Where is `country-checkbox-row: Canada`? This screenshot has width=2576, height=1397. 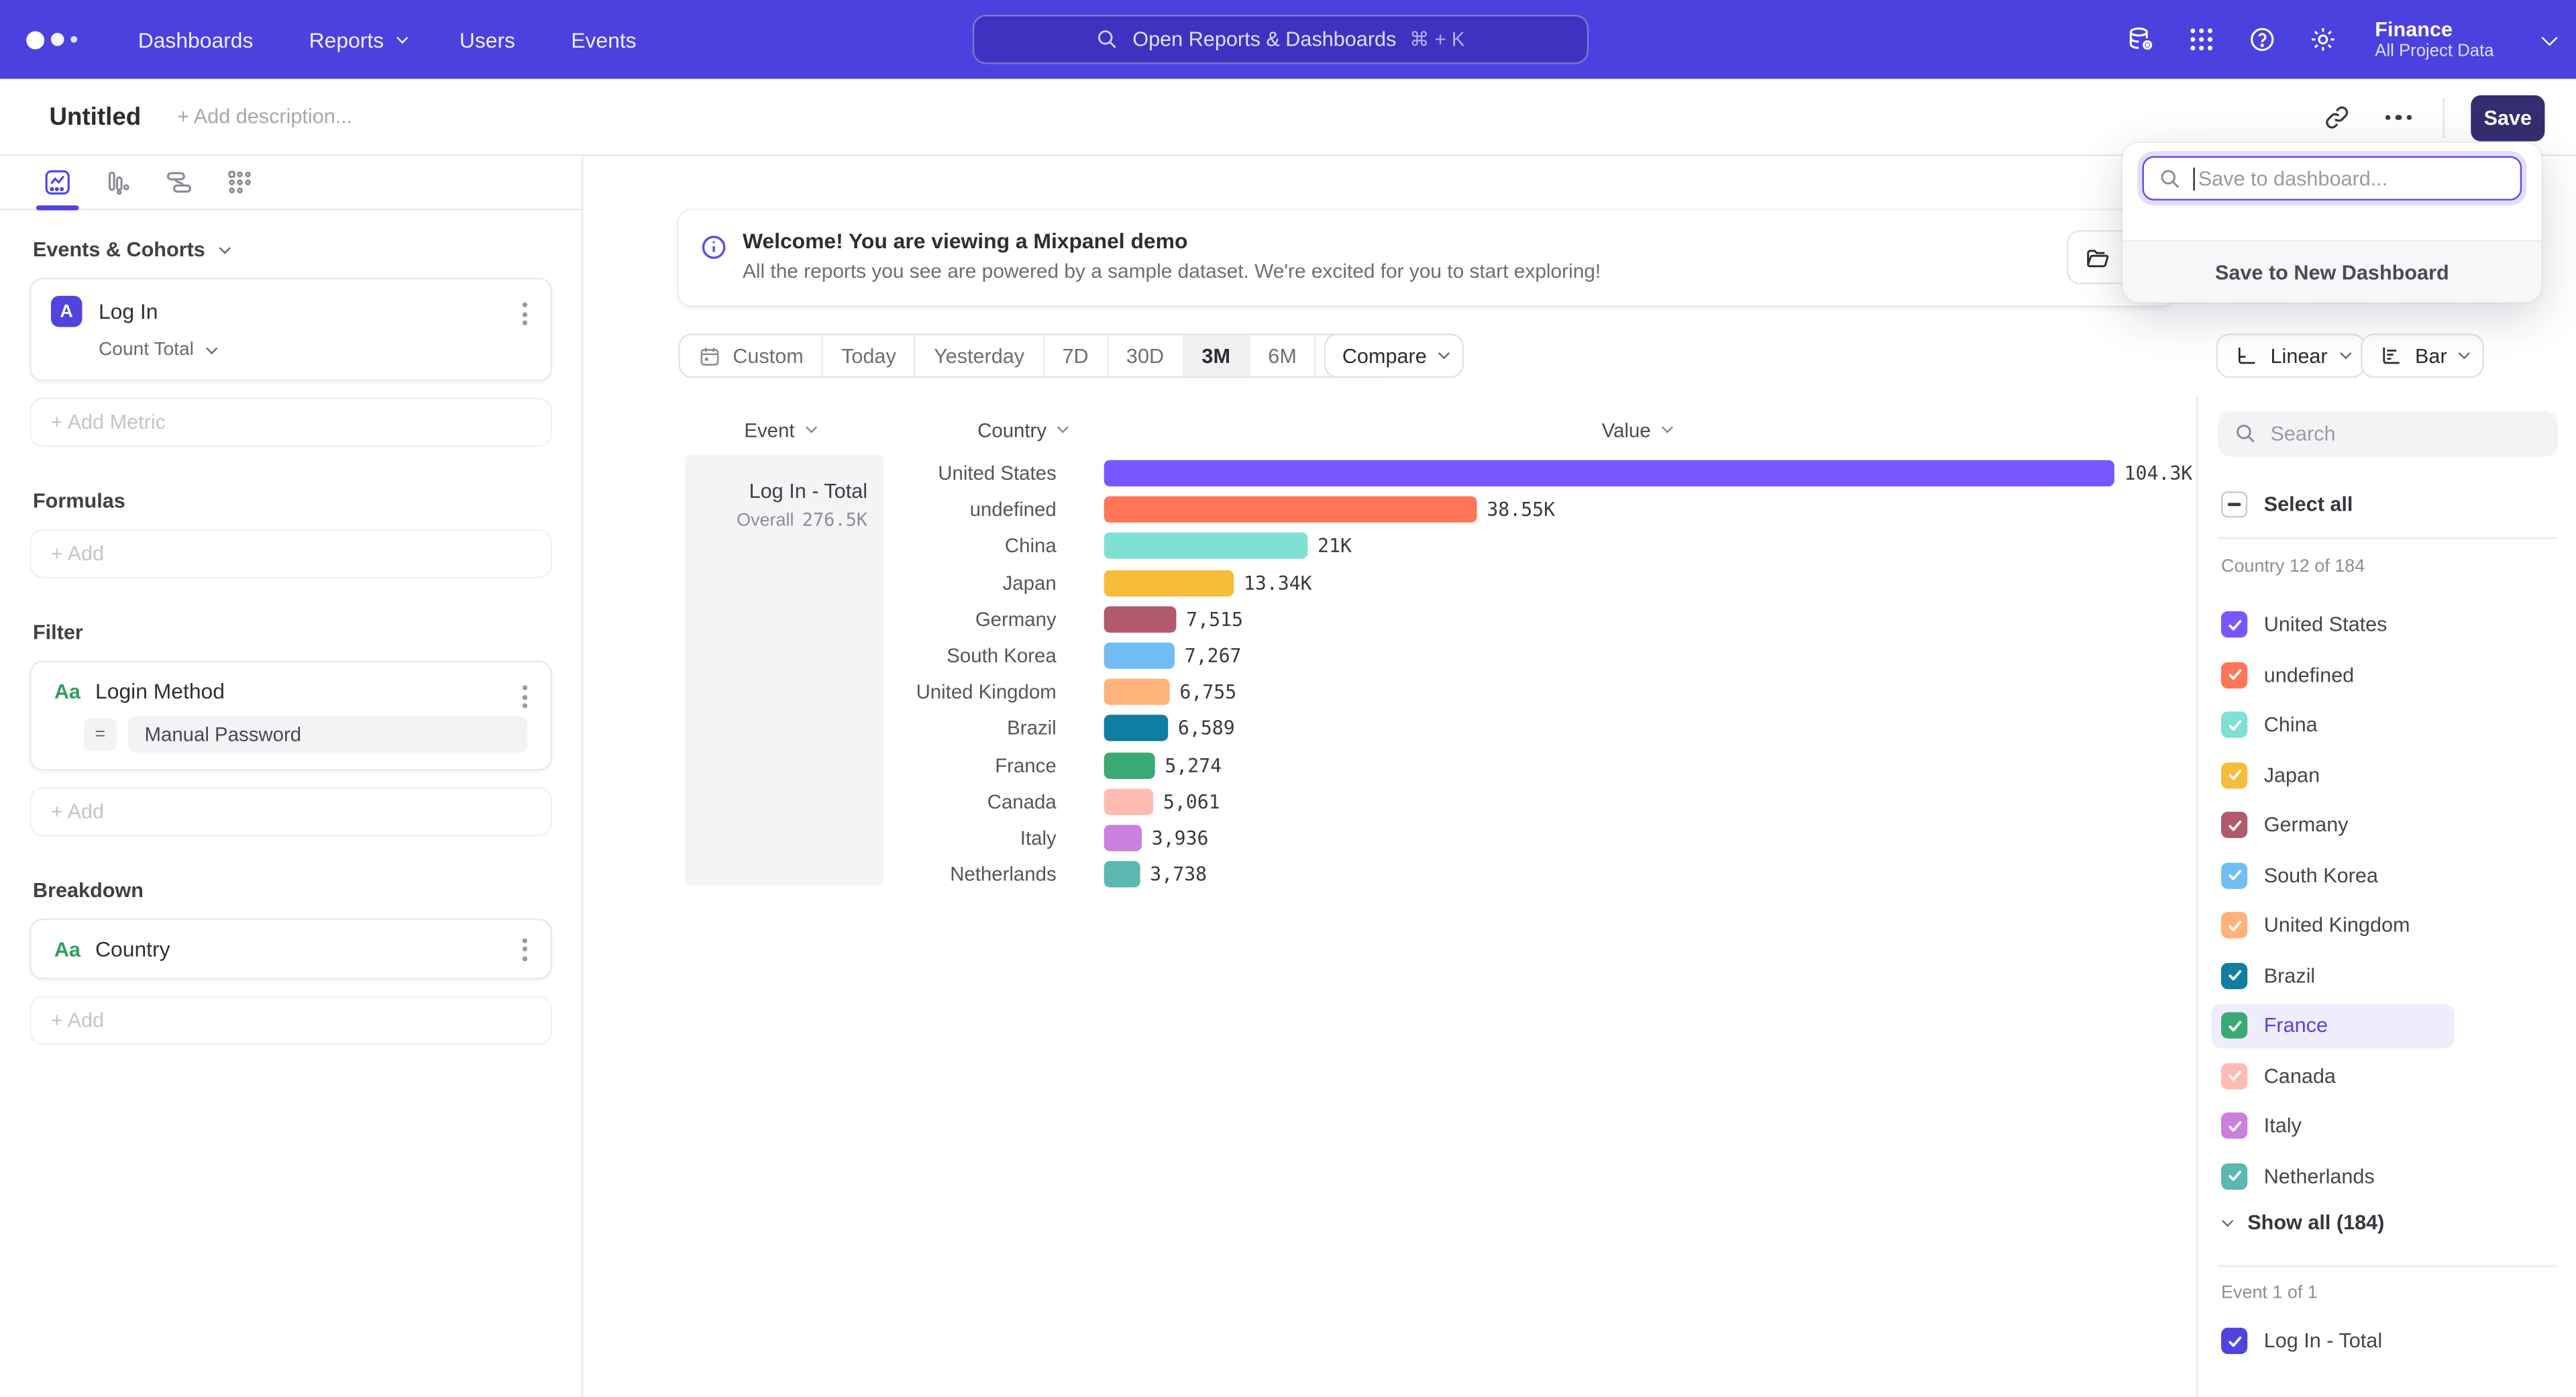
country-checkbox-row: Canada is located at coordinates (2387, 1076).